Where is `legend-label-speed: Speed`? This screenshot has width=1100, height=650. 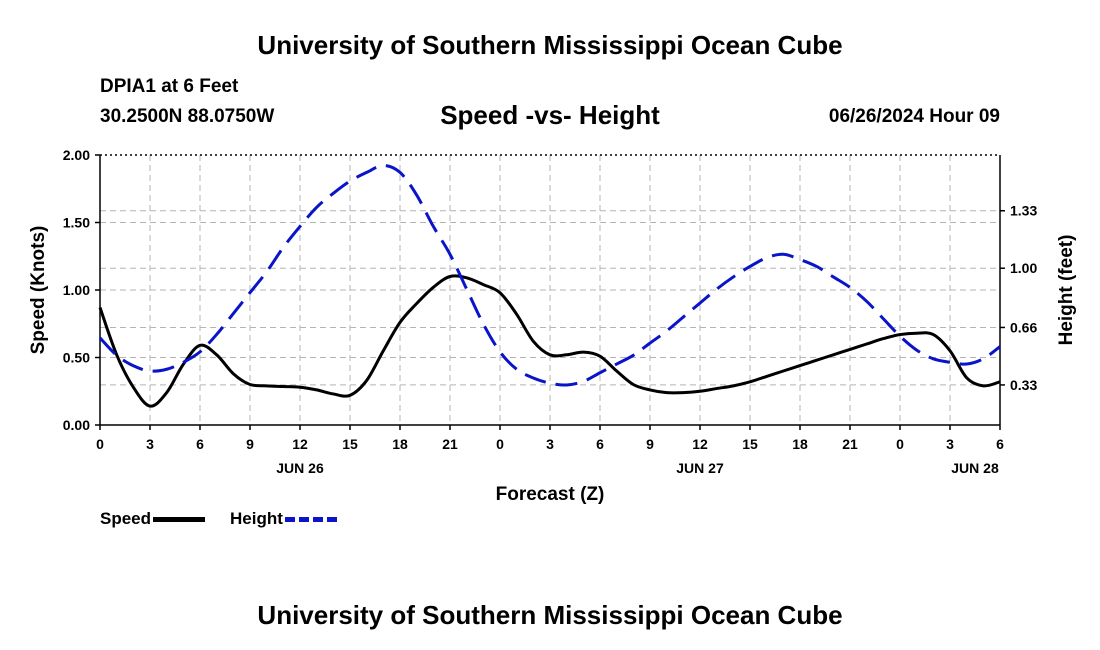
legend-label-speed: Speed is located at coordinates (126, 518).